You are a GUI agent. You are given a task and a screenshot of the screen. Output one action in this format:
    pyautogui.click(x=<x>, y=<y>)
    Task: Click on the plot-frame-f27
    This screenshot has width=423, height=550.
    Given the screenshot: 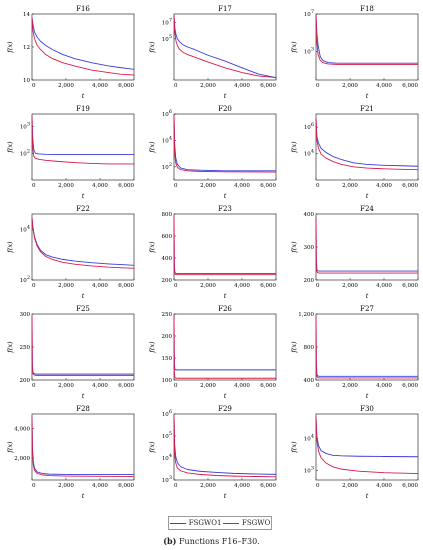 What is the action you would take?
    pyautogui.click(x=367, y=347)
    